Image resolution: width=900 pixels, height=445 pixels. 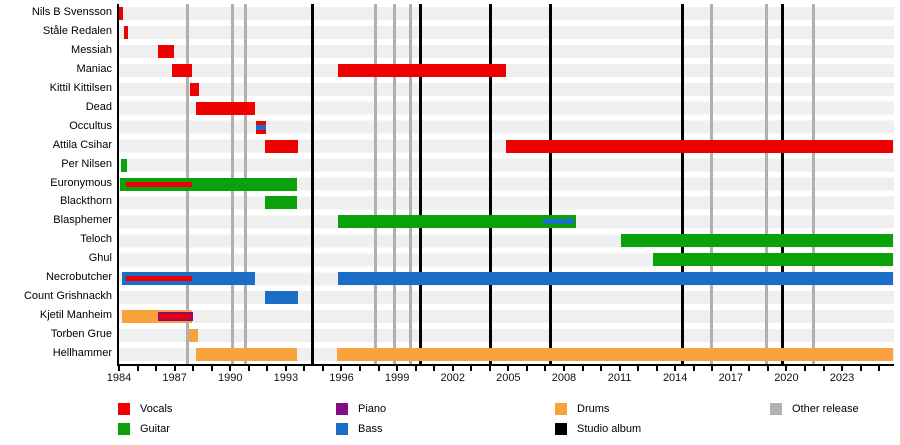 I want to click on legend-item-vocals: Vocals, so click(x=145, y=408).